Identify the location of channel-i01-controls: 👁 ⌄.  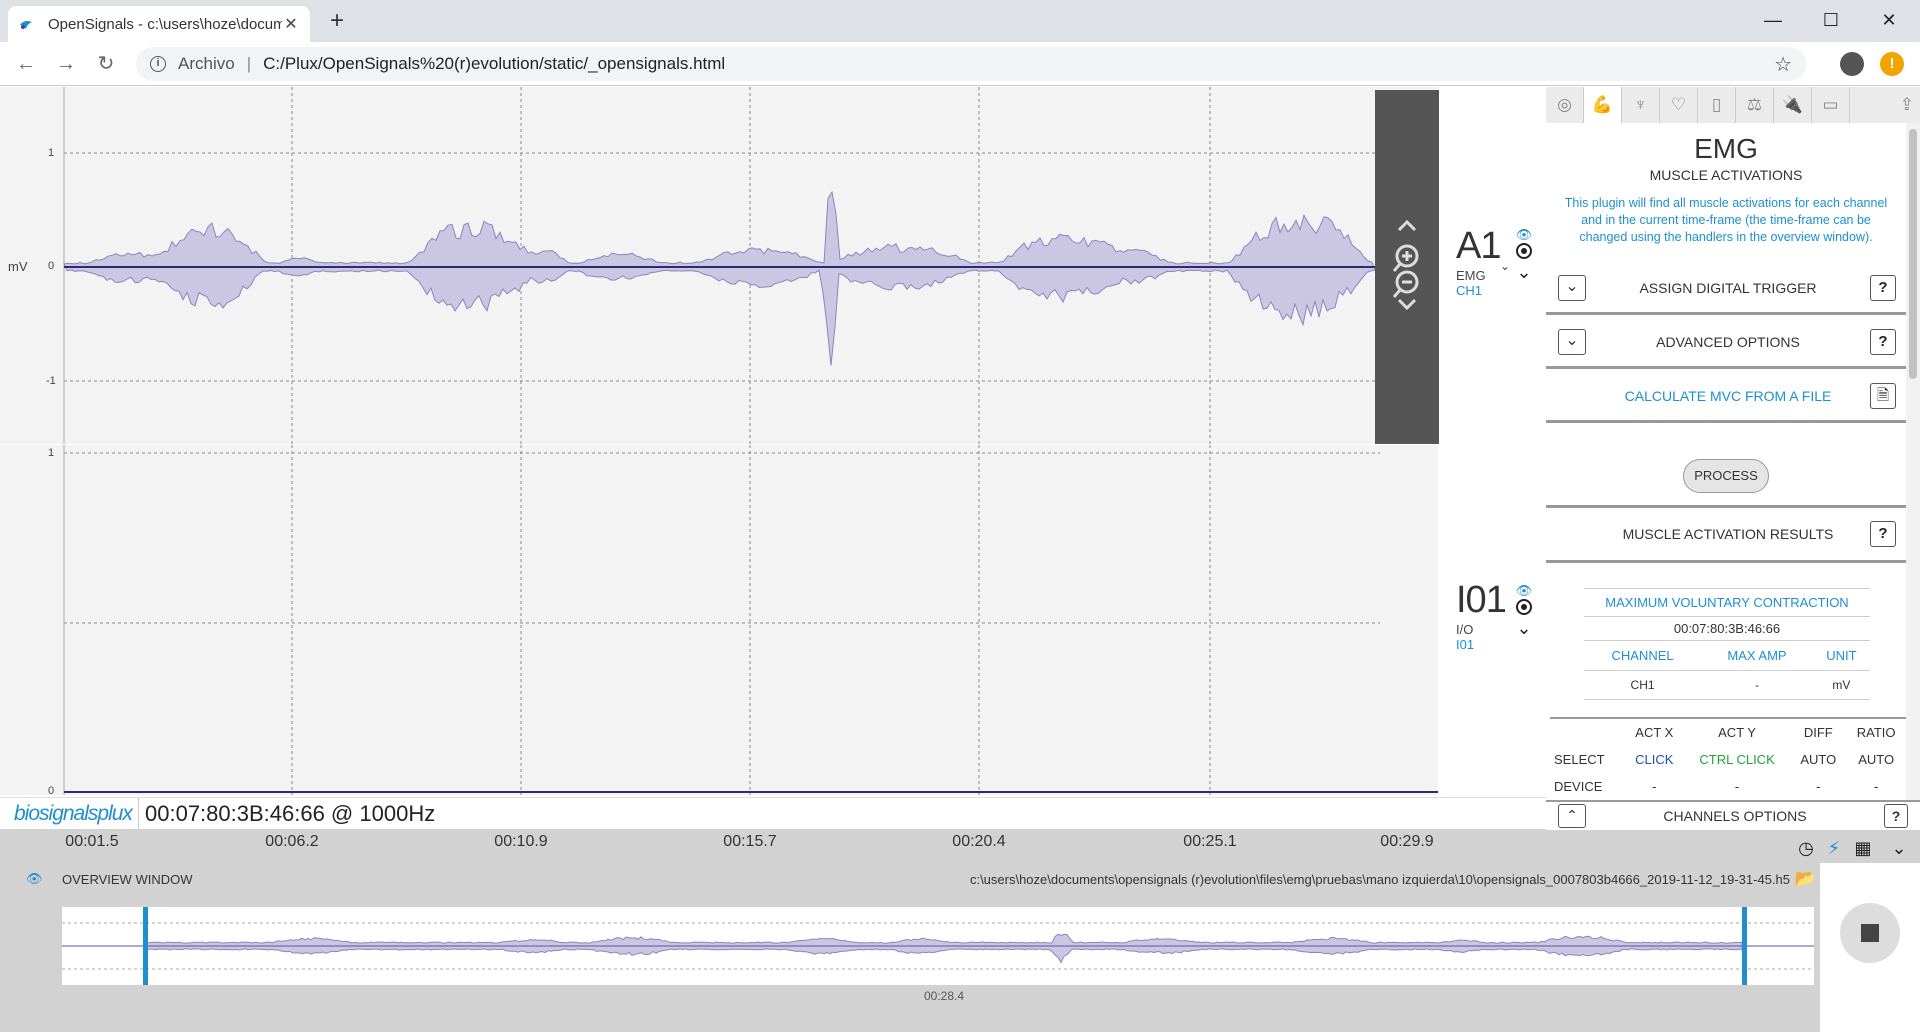
(1524, 610).